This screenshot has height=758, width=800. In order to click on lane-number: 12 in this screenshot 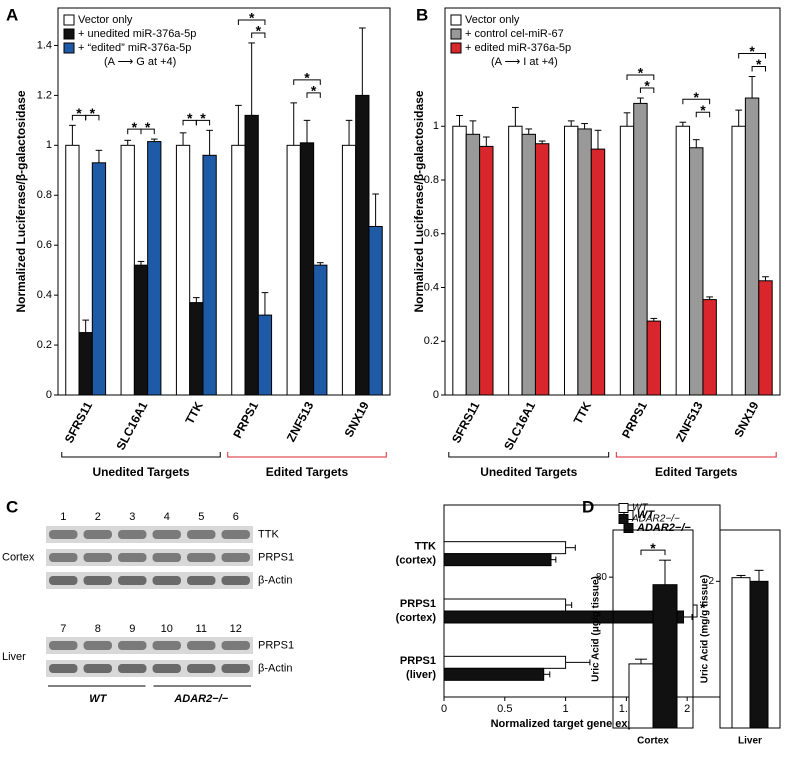, I will do `click(236, 629)`.